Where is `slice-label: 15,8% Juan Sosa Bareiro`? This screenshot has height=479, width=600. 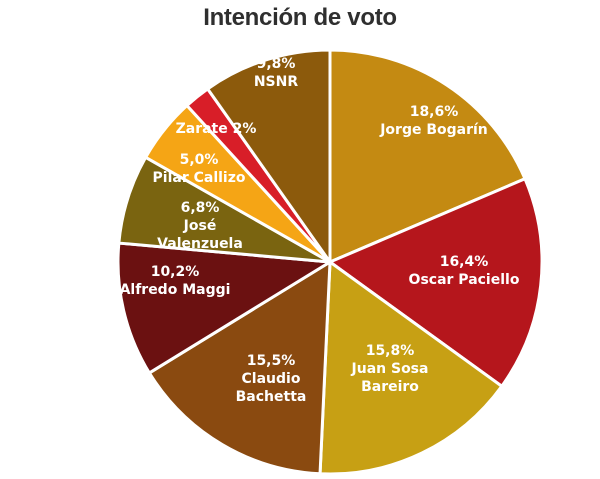 slice-label: 15,8% Juan Sosa Bareiro is located at coordinates (390, 369).